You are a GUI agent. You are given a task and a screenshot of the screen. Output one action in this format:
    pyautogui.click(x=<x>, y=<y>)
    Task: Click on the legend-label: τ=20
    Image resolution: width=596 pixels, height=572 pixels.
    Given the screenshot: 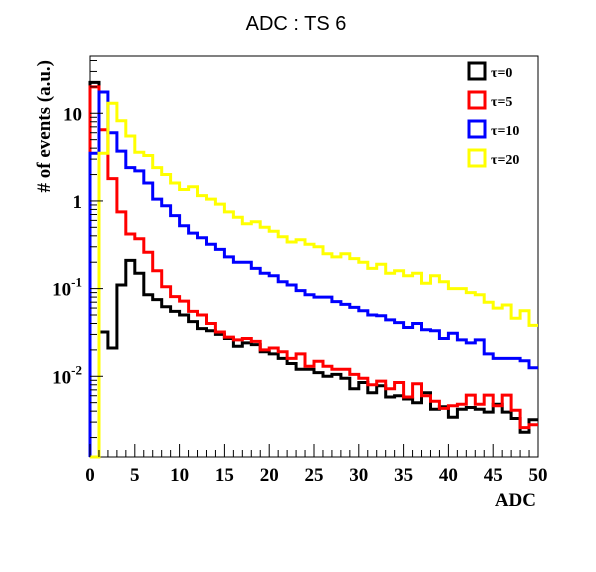 What is the action you would take?
    pyautogui.click(x=505, y=160)
    